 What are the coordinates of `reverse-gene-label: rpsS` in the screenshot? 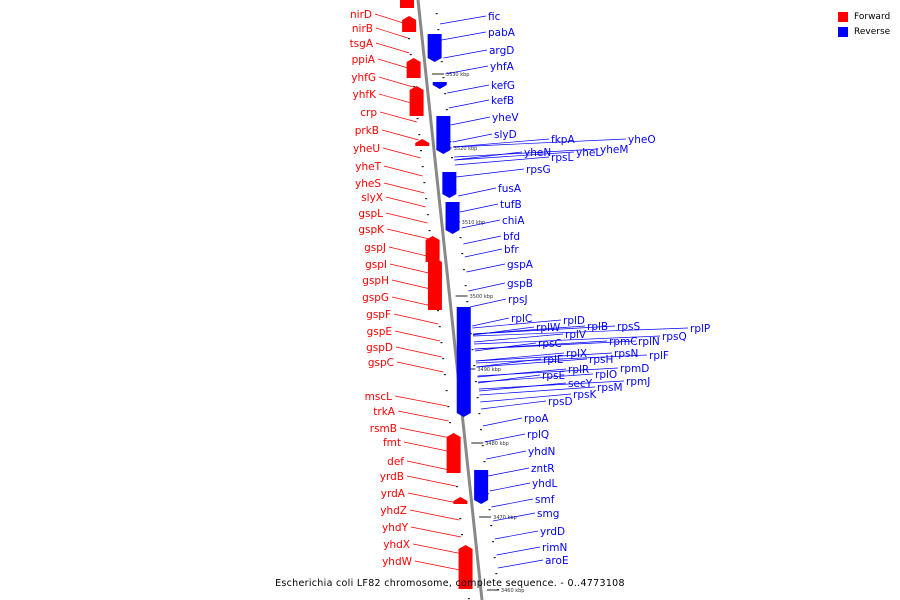 It's located at (628, 327).